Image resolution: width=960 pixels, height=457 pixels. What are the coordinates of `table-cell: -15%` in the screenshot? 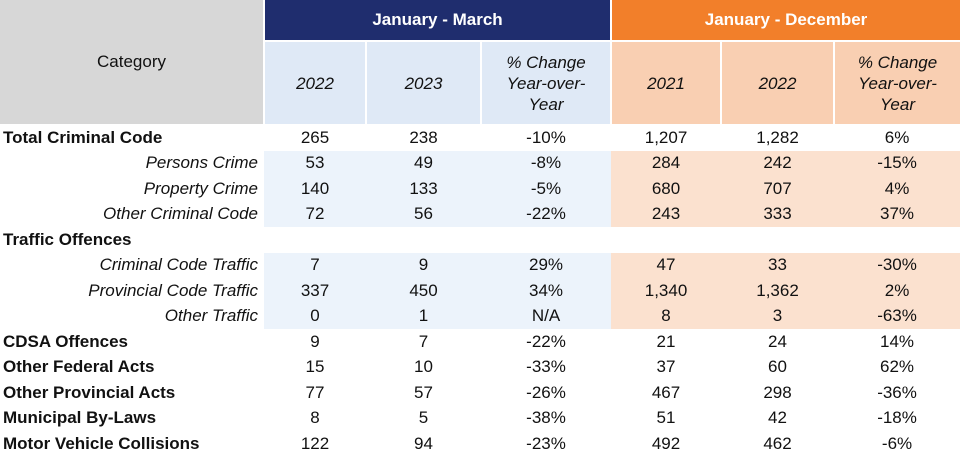 It's located at (897, 163).